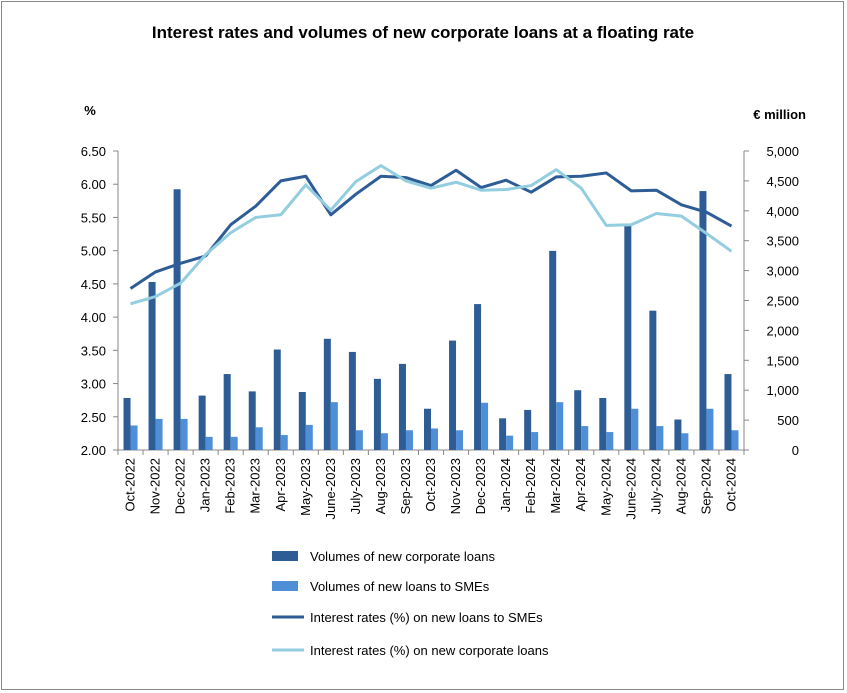 This screenshot has width=847, height=693. I want to click on legend-label: Interest rates (%) on new loans to SMEs, so click(426, 617).